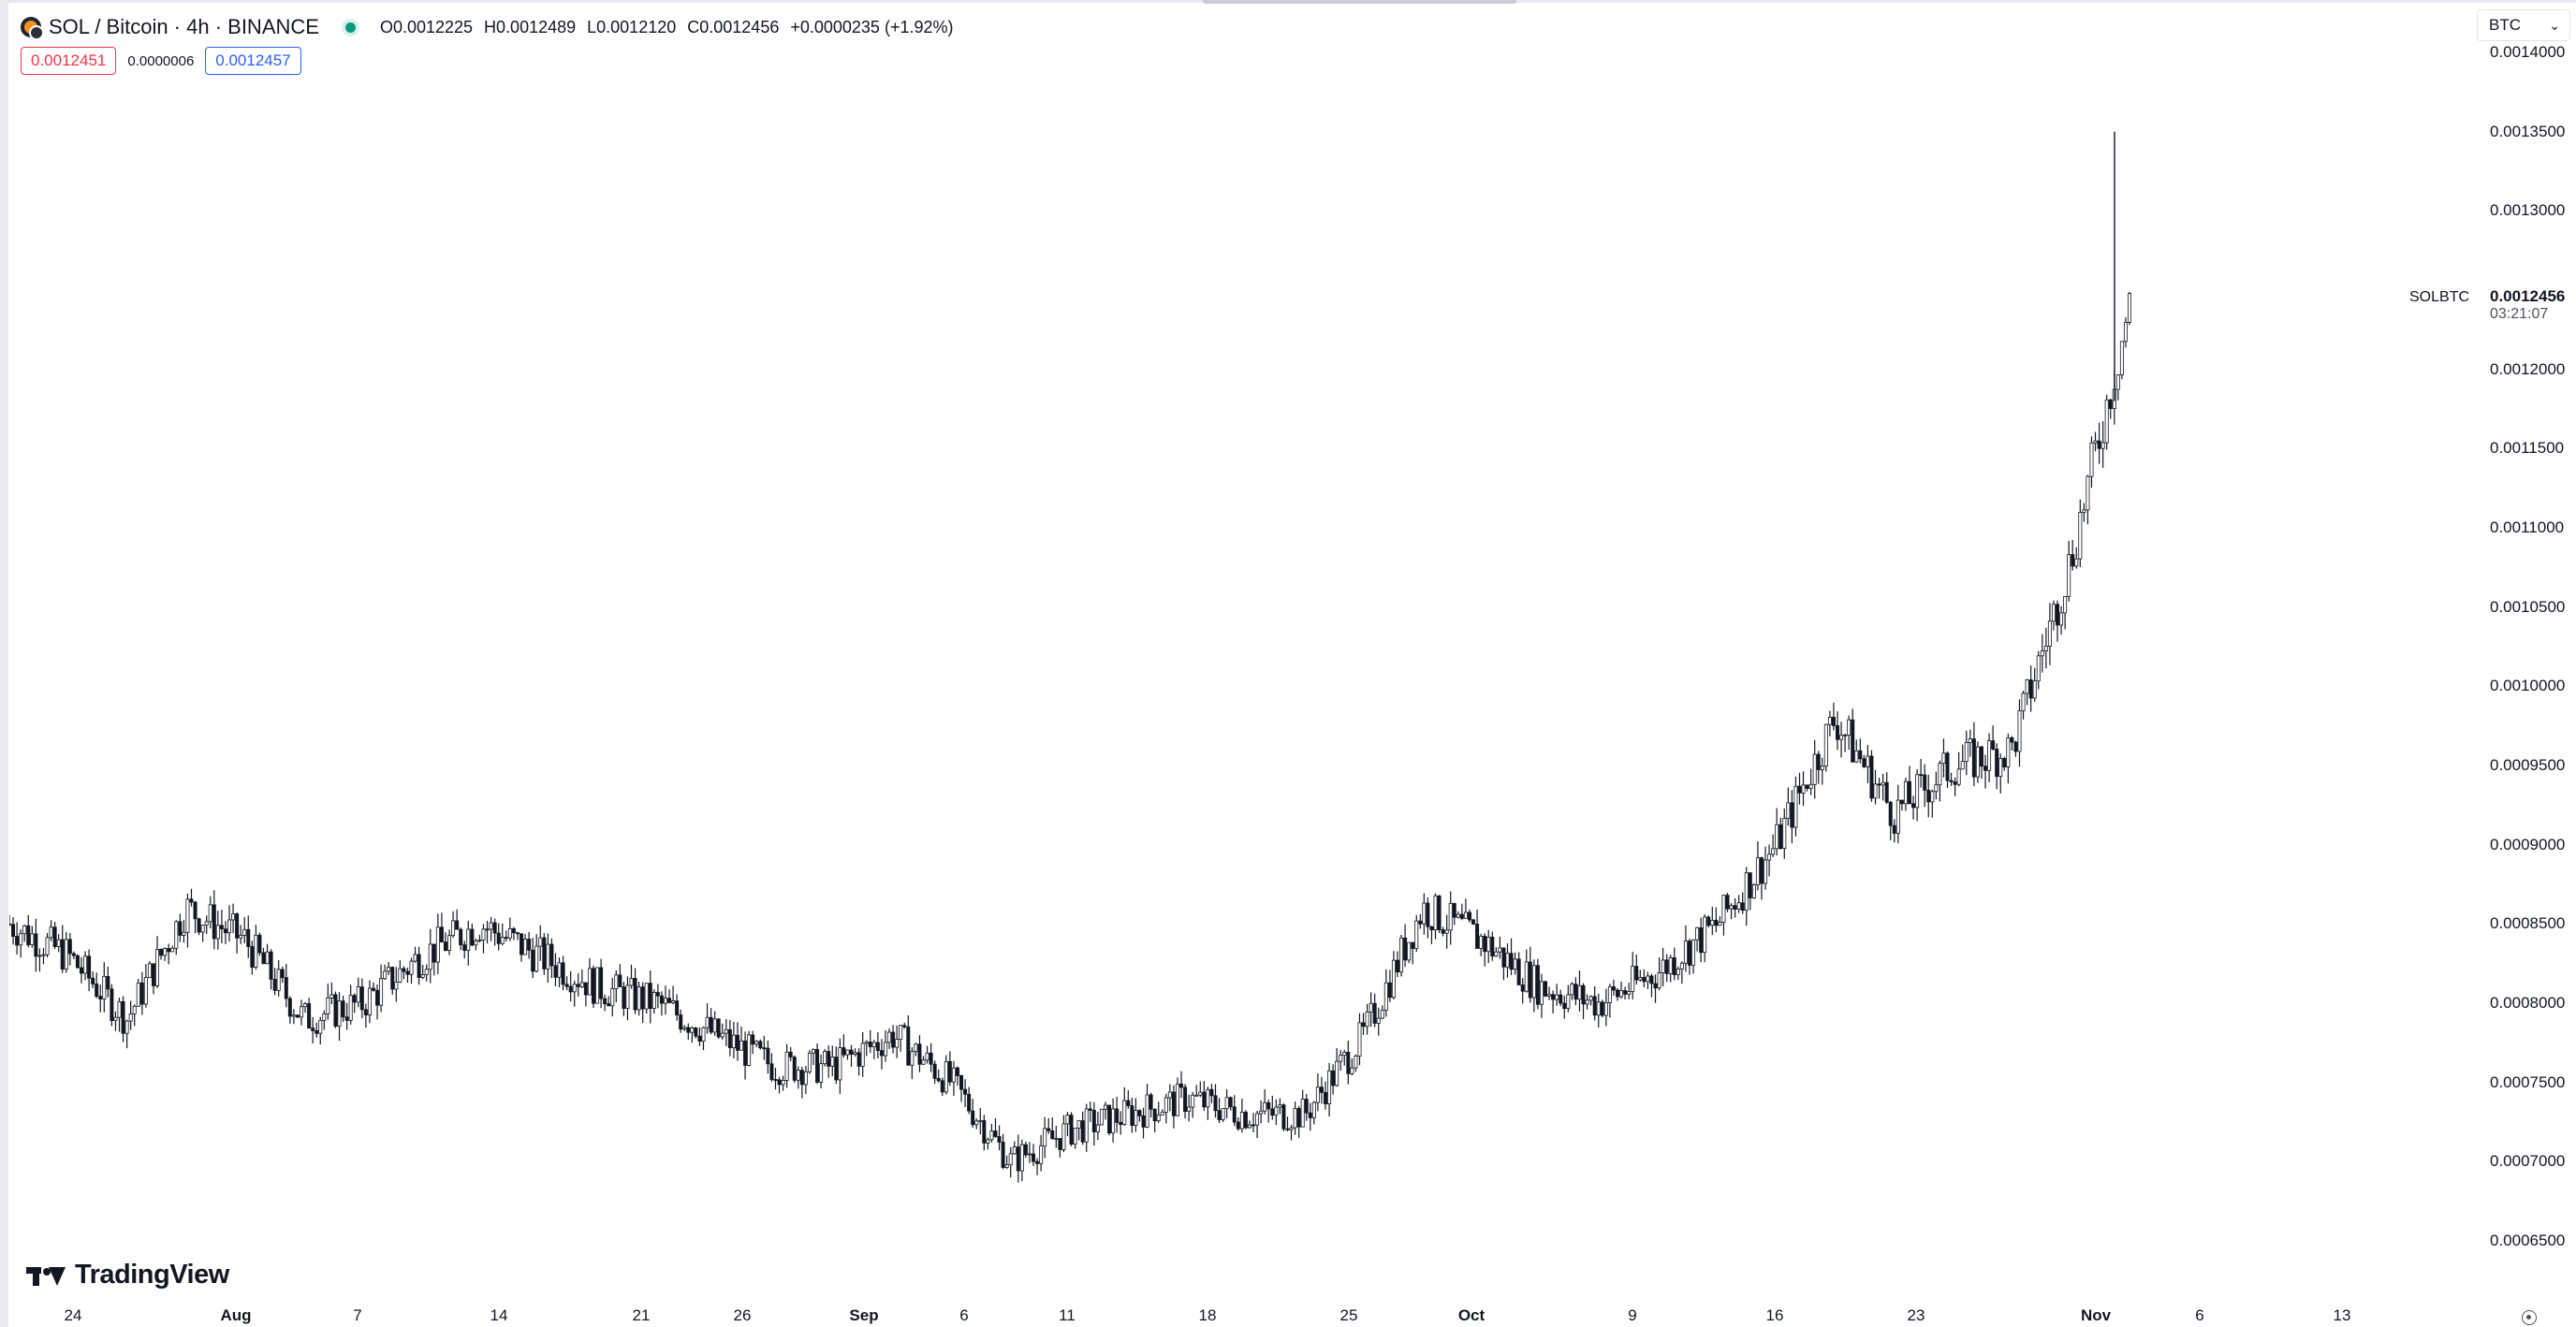  I want to click on price-tick: 0.0010500, so click(2528, 606).